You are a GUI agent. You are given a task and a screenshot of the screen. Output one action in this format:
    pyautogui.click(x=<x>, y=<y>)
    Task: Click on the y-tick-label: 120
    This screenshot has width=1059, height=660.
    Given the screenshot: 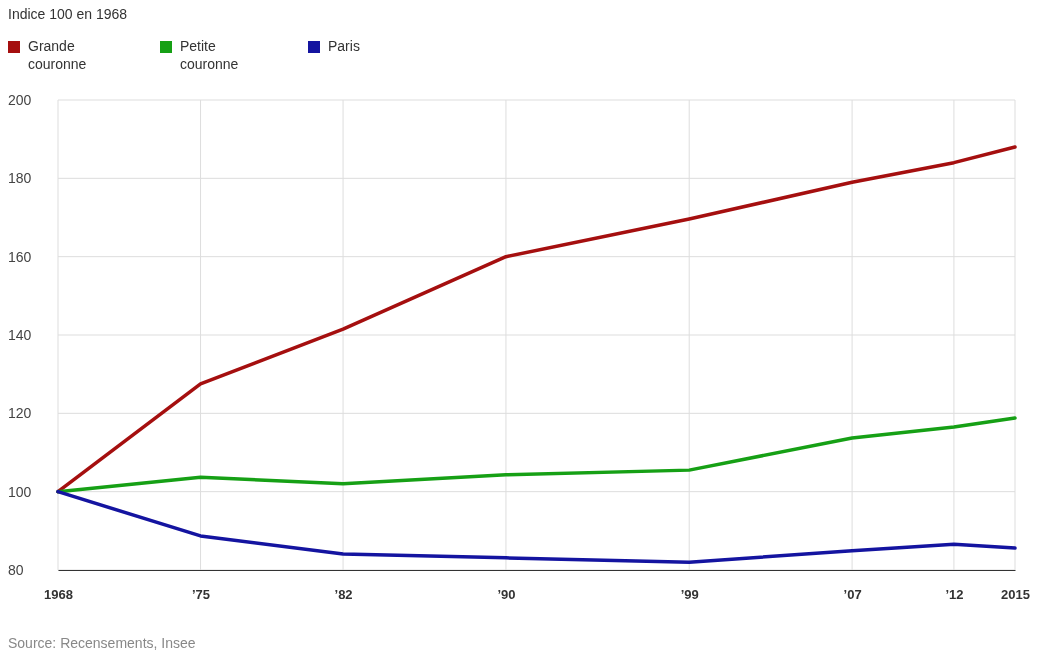 What is the action you would take?
    pyautogui.click(x=20, y=413)
    